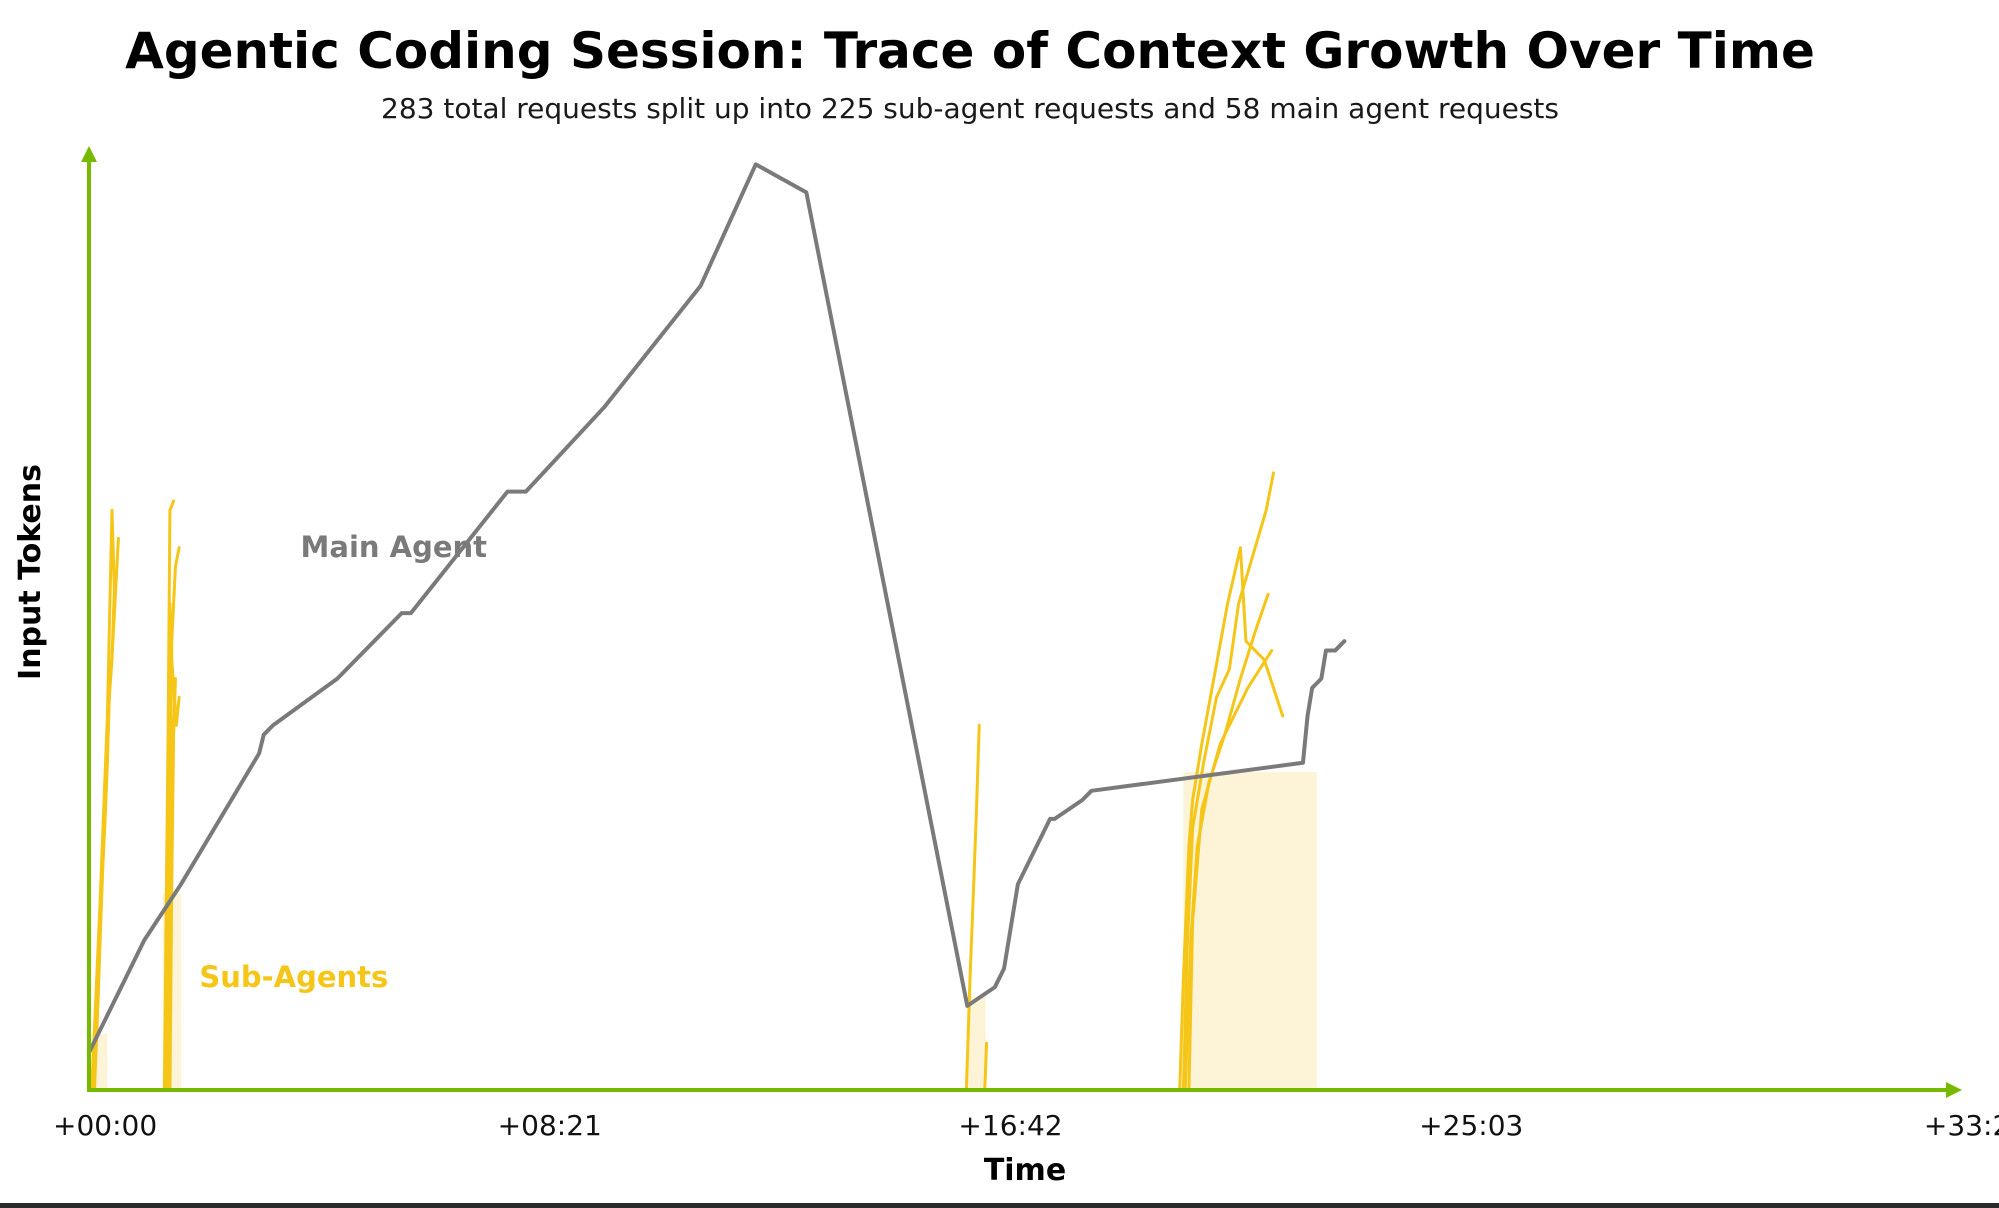 The width and height of the screenshot is (1999, 1208). I want to click on y-axis-title: Input Tokens, so click(30, 572).